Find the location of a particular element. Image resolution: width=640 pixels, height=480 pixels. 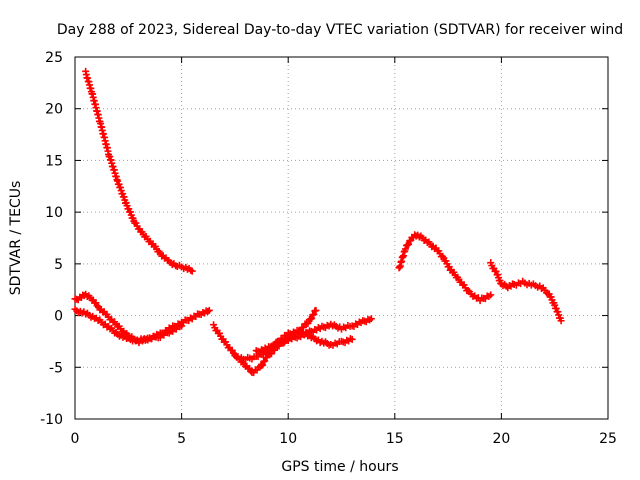

y-tick-label: -5 is located at coordinates (56, 368).